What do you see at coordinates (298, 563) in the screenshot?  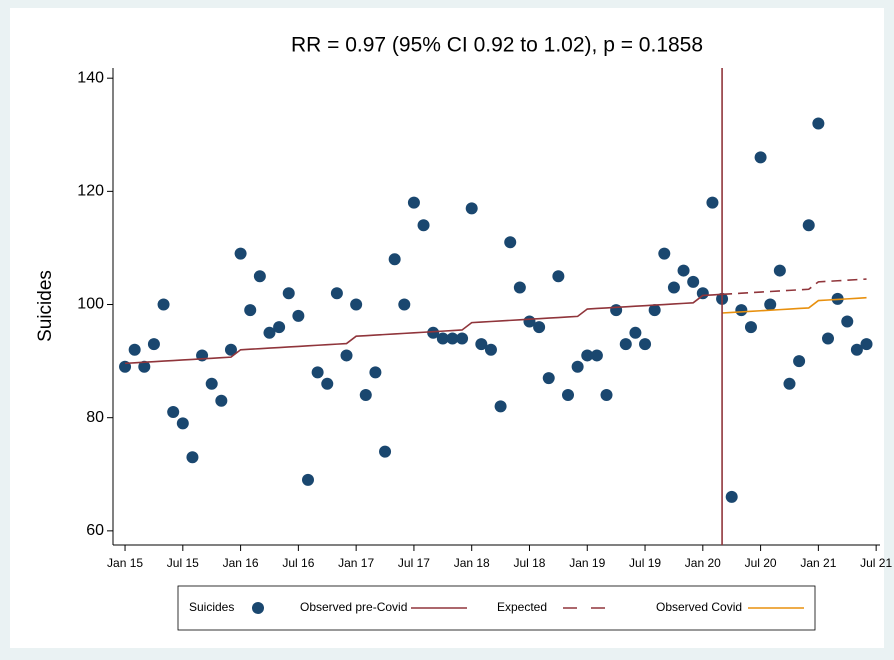 I see `x-tick-label: Jul 16` at bounding box center [298, 563].